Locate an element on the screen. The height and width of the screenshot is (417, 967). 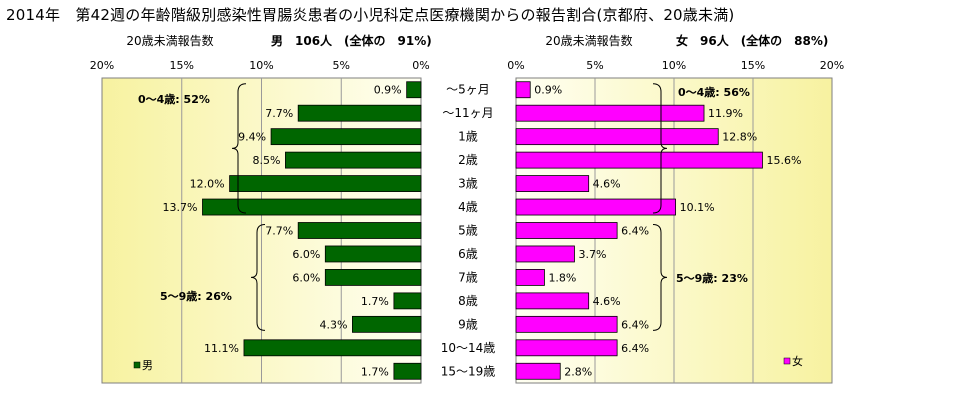
summary-male: 男 106人 (全体の 91%) is located at coordinates (351, 40).